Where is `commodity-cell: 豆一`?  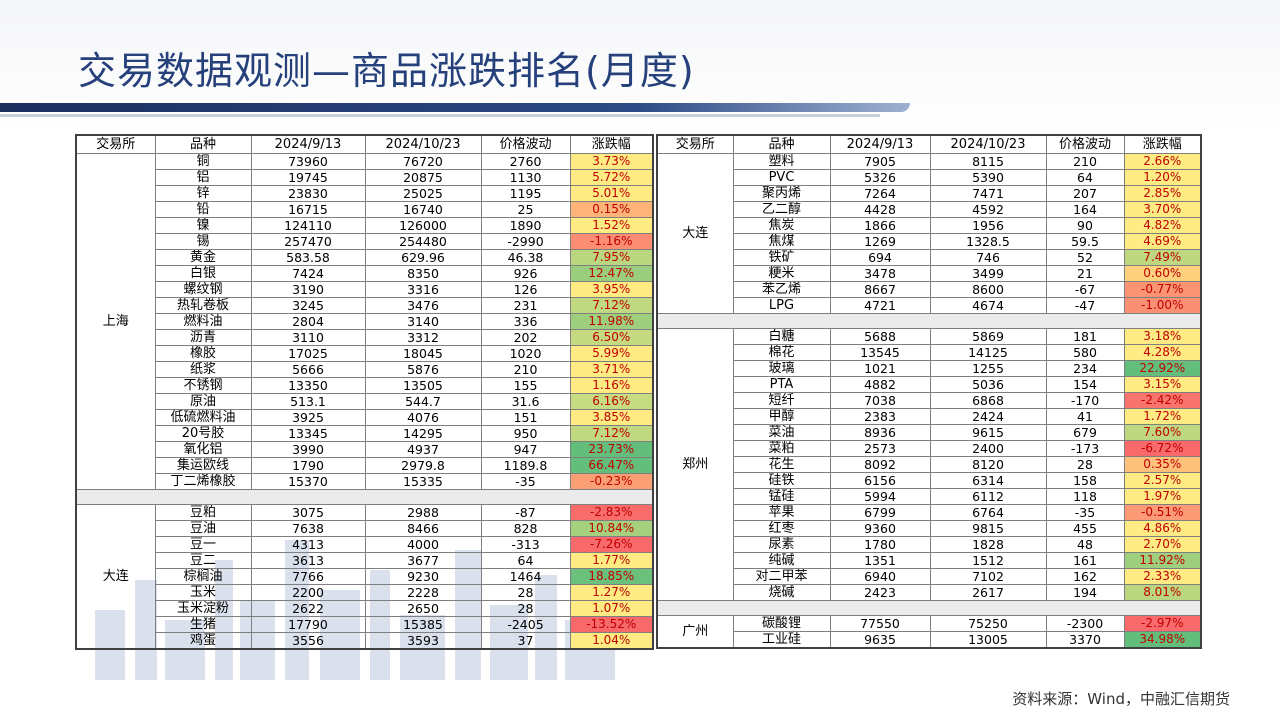 commodity-cell: 豆一 is located at coordinates (203, 544).